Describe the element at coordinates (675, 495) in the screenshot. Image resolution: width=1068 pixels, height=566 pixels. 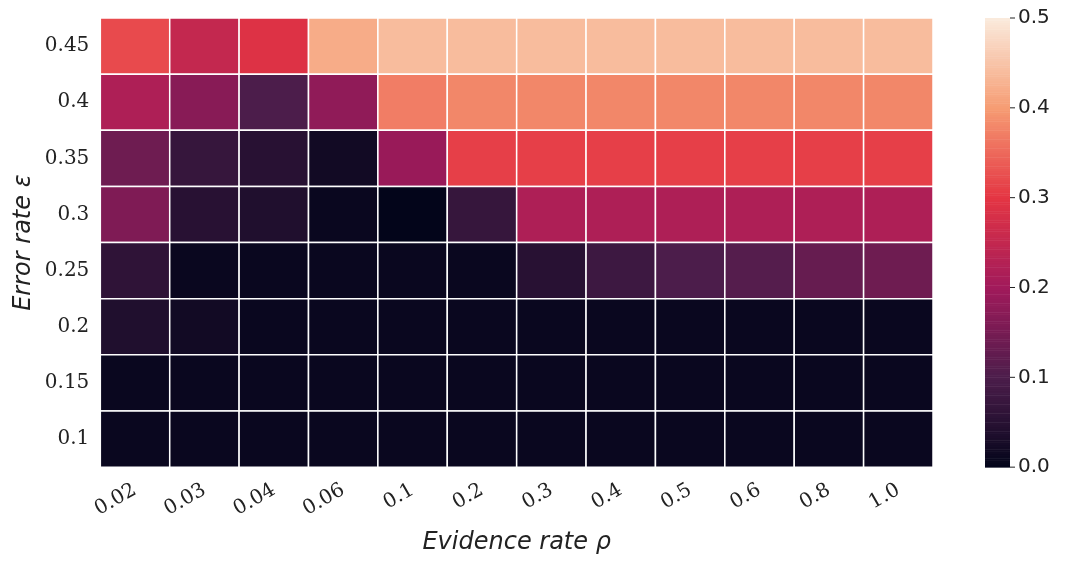
I see `x-tick-label: 0.5` at that location.